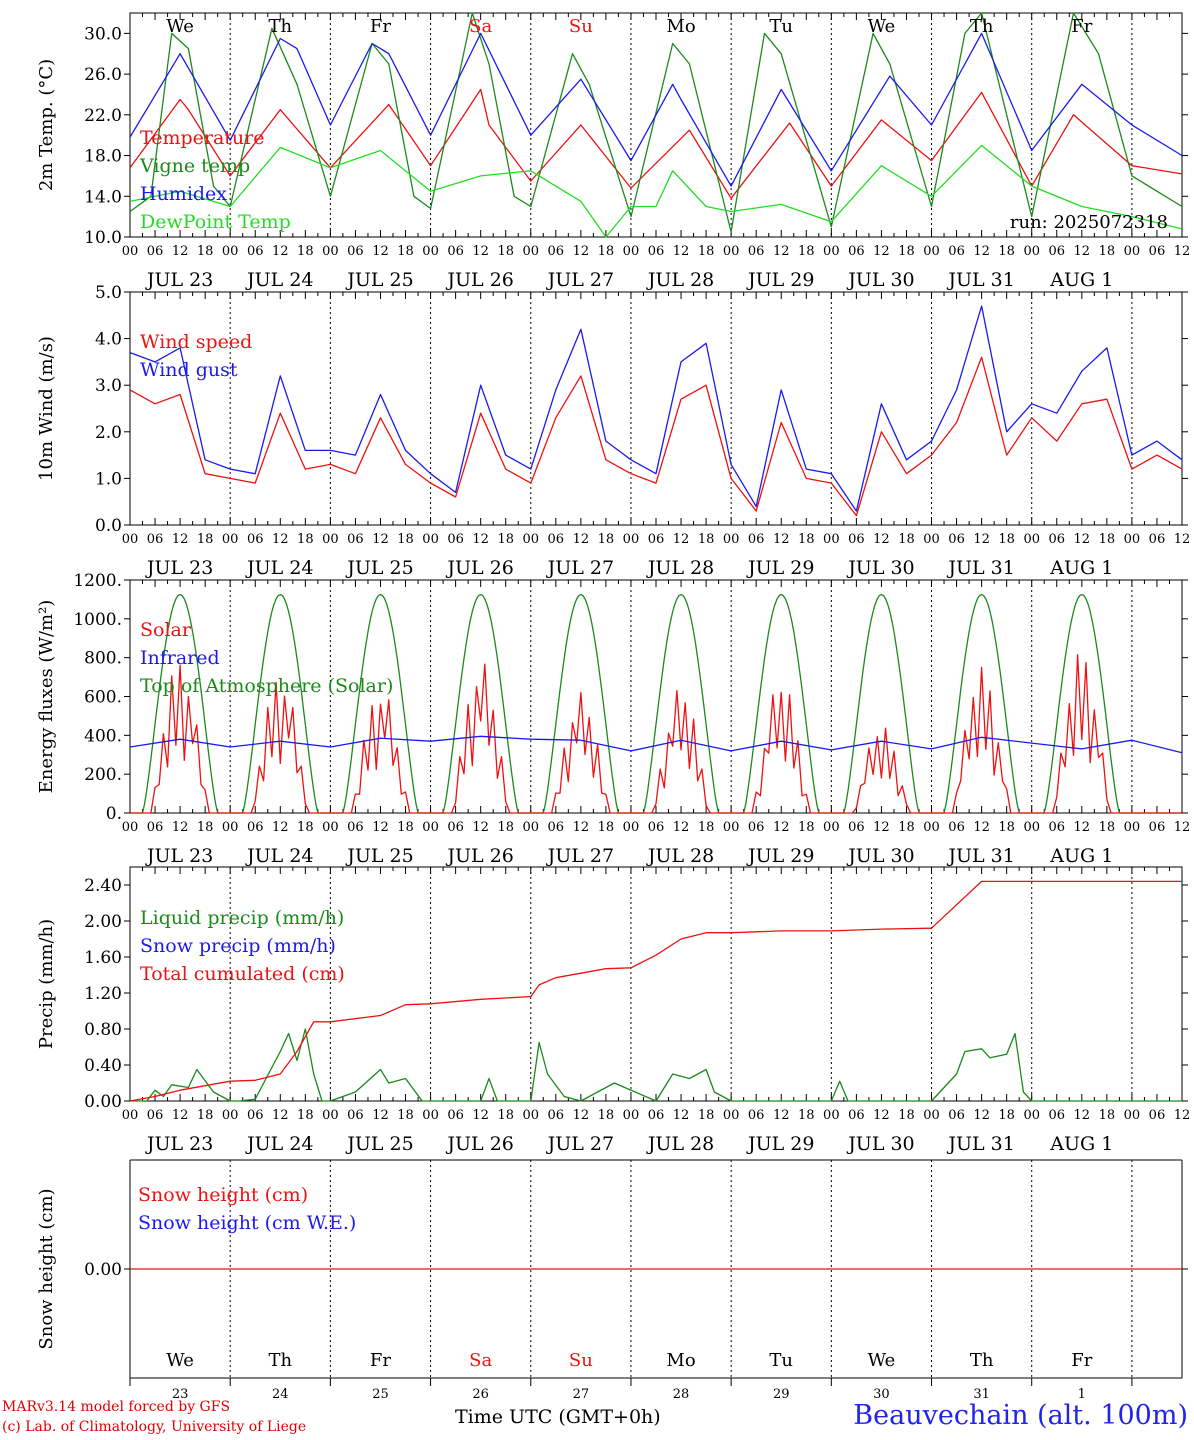 The height and width of the screenshot is (1440, 1194). Describe the element at coordinates (103, 116) in the screenshot. I see `y-tick-label: 22.0` at that location.